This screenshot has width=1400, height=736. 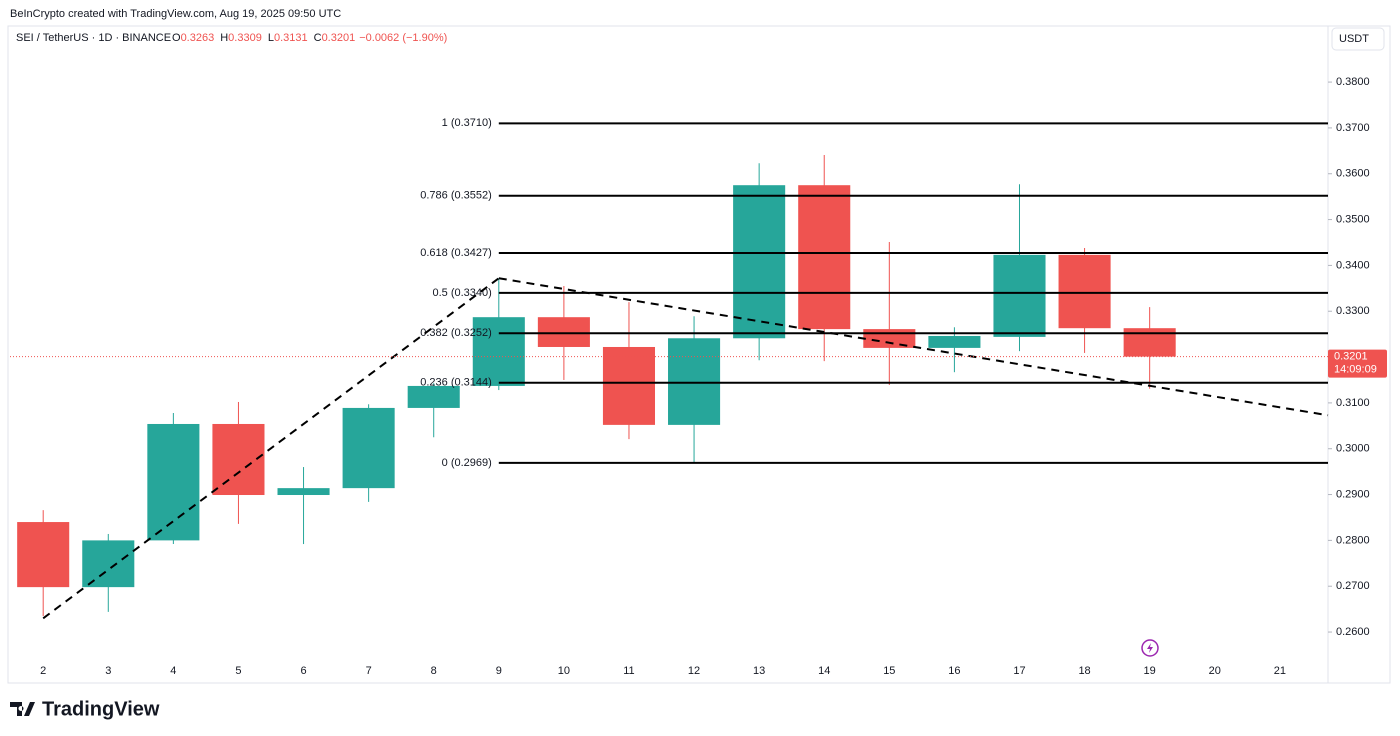 What do you see at coordinates (22, 709) in the screenshot?
I see `logo-icon` at bounding box center [22, 709].